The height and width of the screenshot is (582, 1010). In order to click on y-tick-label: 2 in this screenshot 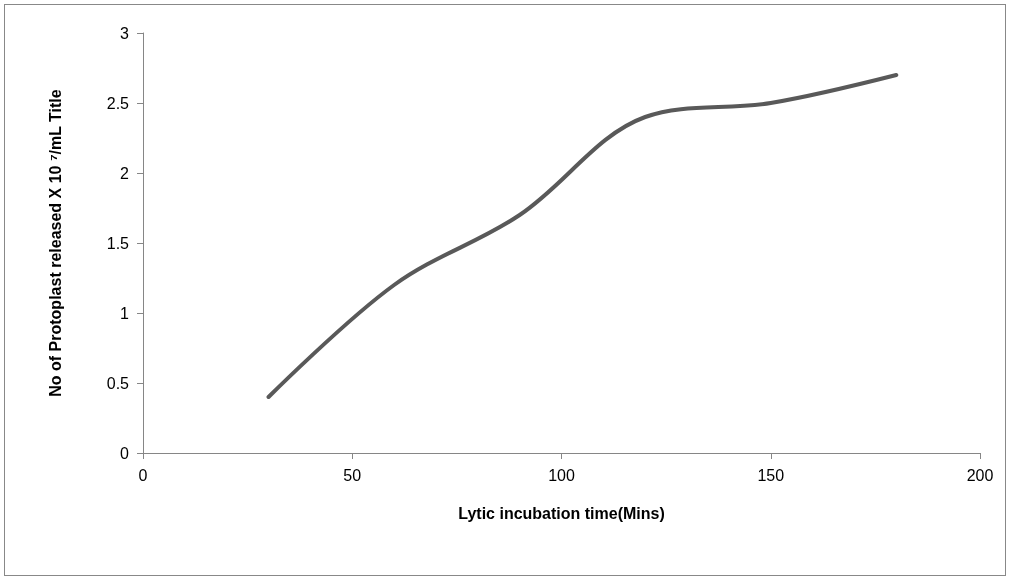, I will do `click(125, 173)`.